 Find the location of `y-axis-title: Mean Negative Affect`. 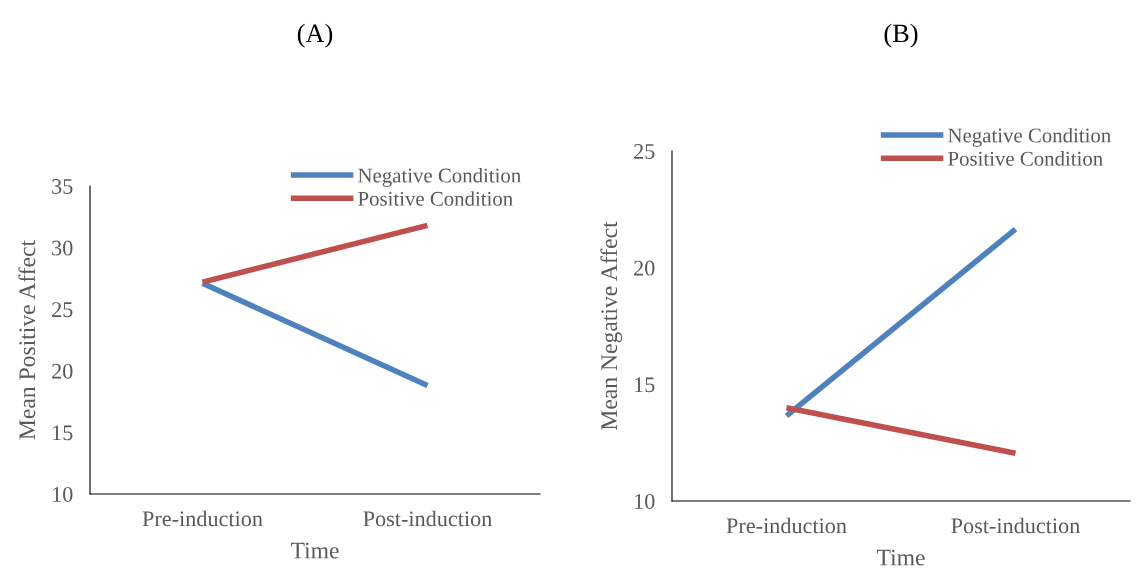

y-axis-title: Mean Negative Affect is located at coordinates (611, 326).